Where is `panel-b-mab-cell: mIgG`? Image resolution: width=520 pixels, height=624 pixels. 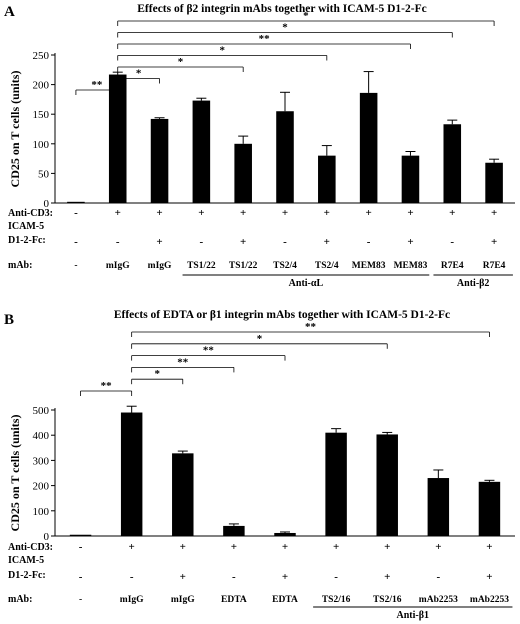
panel-b-mab-cell: mIgG is located at coordinates (132, 600).